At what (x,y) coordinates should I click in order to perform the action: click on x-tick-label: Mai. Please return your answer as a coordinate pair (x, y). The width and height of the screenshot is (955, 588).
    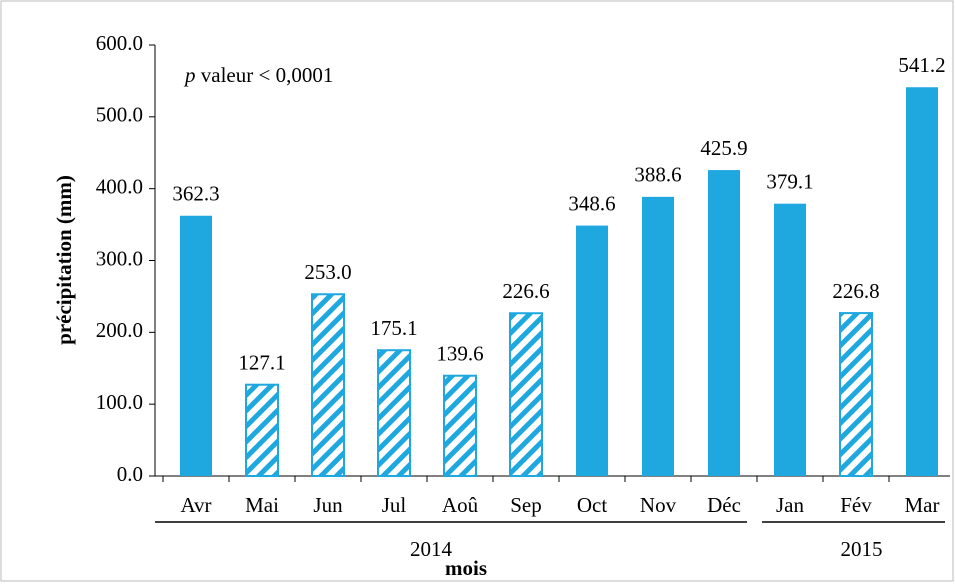
    Looking at the image, I should click on (262, 505).